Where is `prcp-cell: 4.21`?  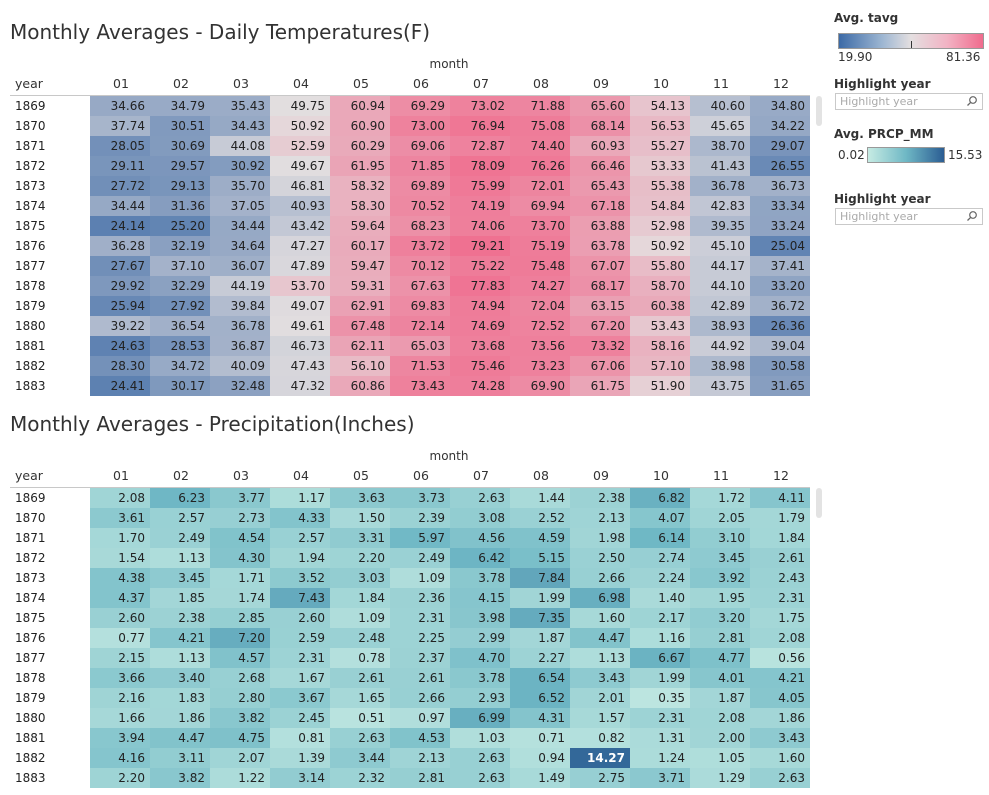 prcp-cell: 4.21 is located at coordinates (780, 678).